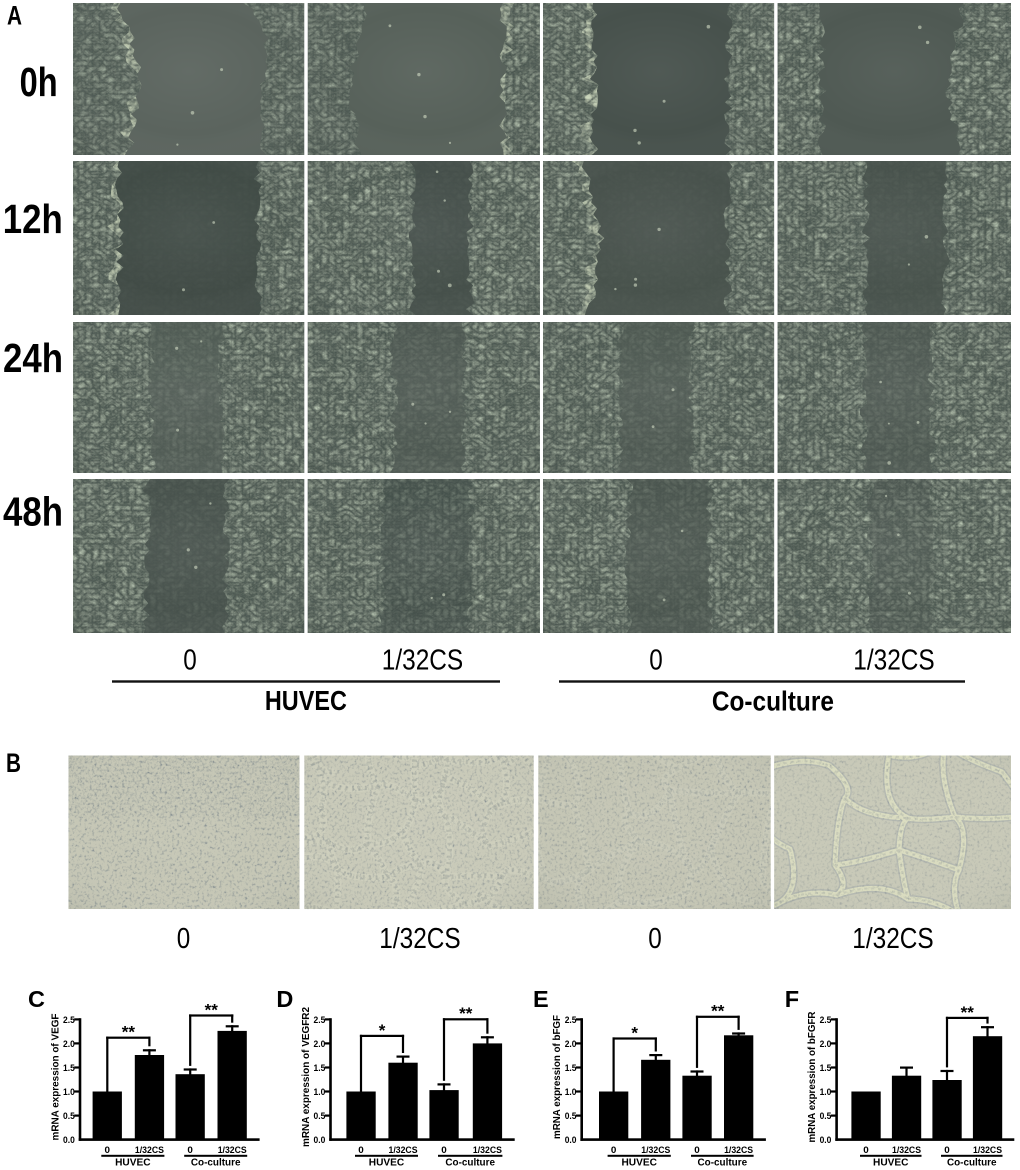 The height and width of the screenshot is (1170, 1020). Describe the element at coordinates (284, 999) in the screenshot. I see `svg-text: D` at that location.